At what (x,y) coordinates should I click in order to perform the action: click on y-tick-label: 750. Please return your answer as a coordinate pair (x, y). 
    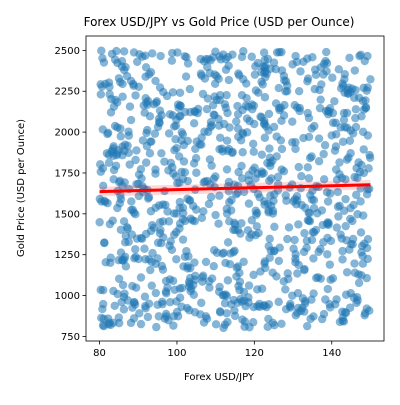
    Looking at the image, I should click on (70, 337).